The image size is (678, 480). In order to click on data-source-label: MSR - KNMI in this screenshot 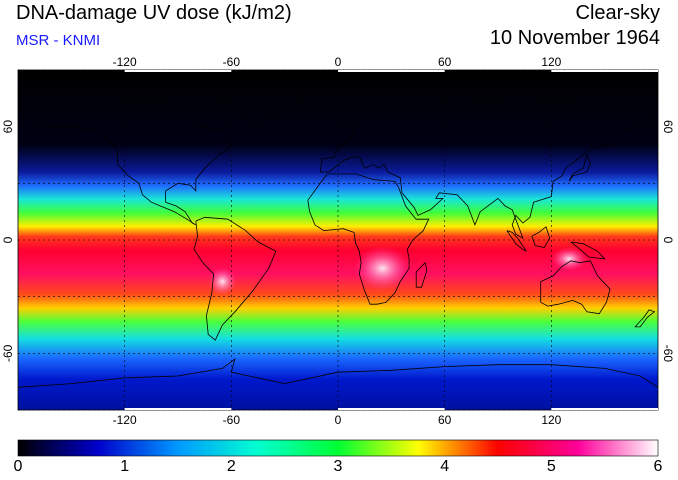, I will do `click(58, 40)`.